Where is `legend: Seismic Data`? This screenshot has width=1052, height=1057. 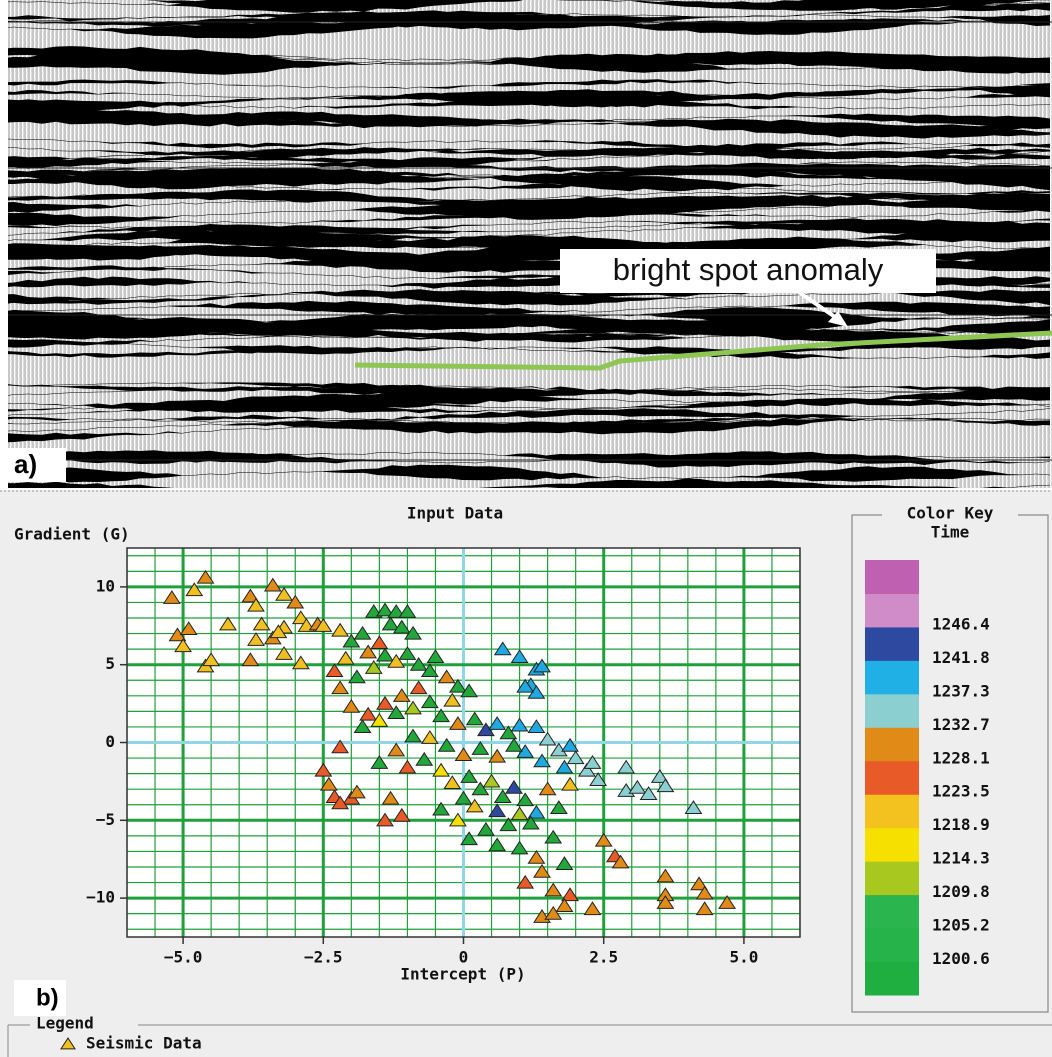
legend: Seismic Data is located at coordinates (131, 1043).